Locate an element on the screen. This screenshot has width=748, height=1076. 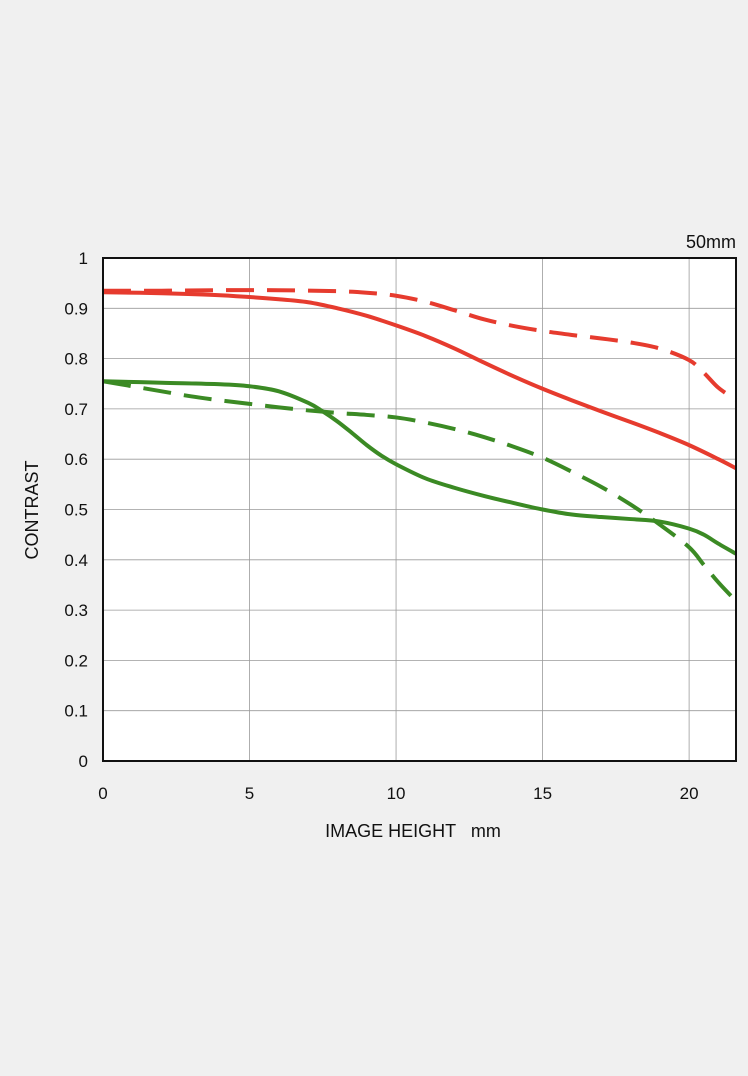
y-tick-labels: 0 0.1 0.2 0.3 0.4 0.5 0.6 0.7 0.8 0.9 1 is located at coordinates (76, 510).